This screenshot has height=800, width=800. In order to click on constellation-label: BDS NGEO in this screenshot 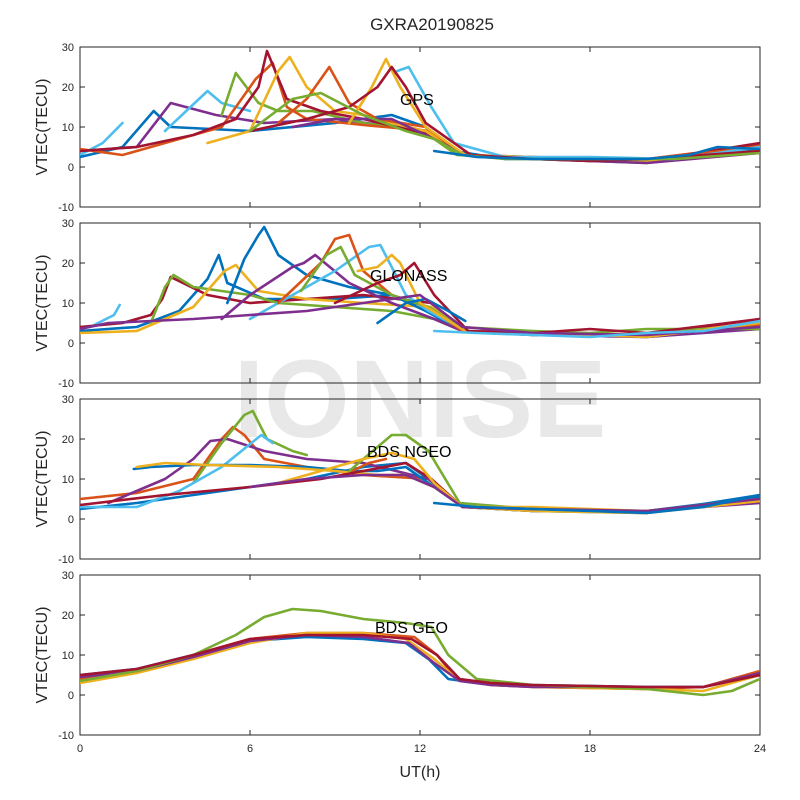, I will do `click(409, 452)`.